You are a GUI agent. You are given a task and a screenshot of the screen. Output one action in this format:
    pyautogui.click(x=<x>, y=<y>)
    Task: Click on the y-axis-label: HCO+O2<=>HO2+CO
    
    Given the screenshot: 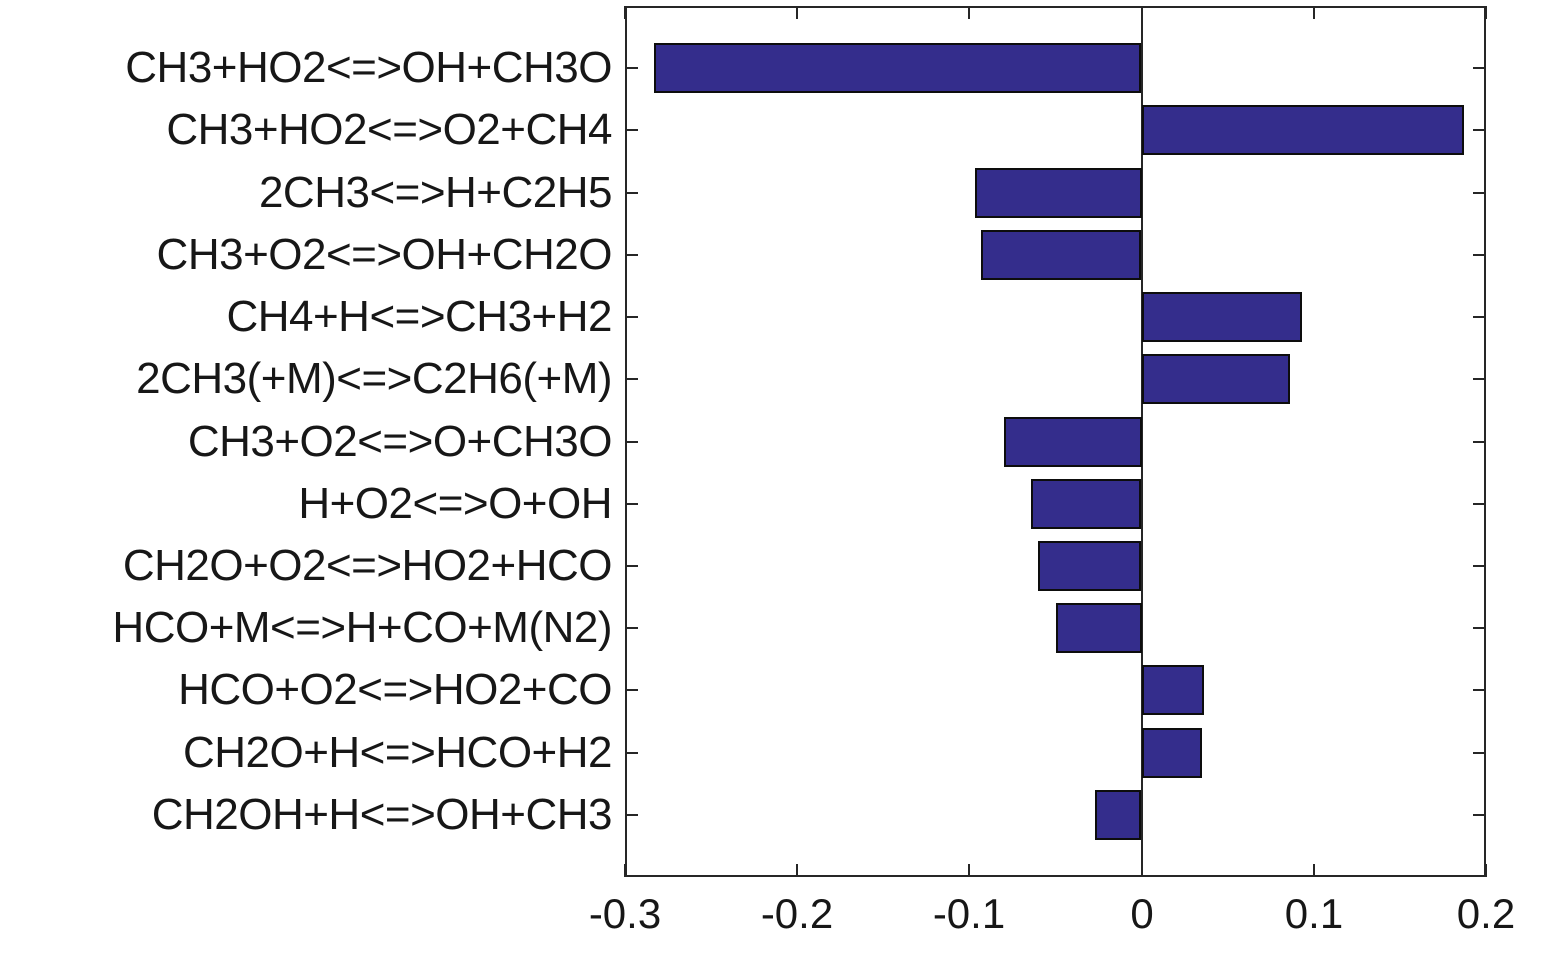 What is the action you would take?
    pyautogui.click(x=395, y=689)
    